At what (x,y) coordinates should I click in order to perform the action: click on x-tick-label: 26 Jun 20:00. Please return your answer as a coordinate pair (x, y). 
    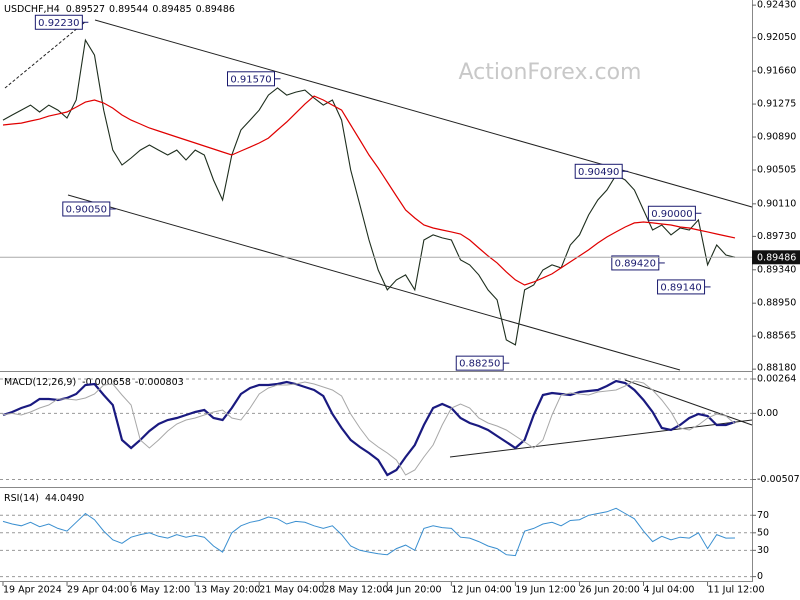
    Looking at the image, I should click on (609, 590).